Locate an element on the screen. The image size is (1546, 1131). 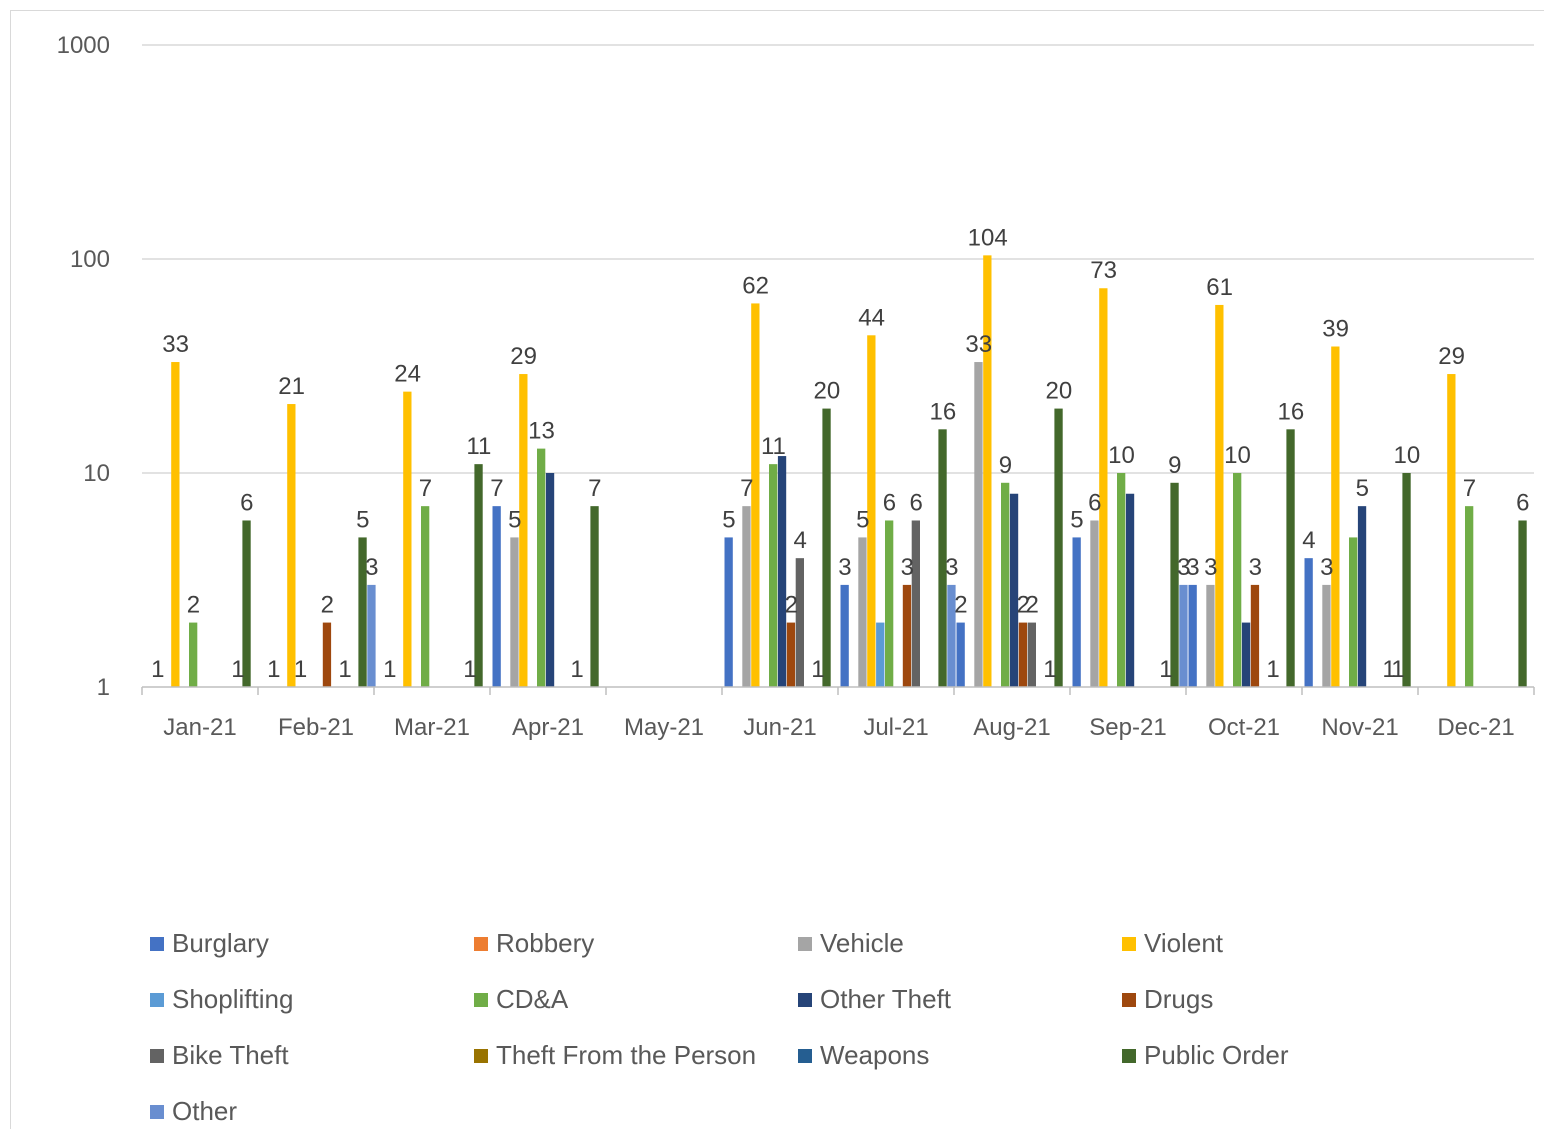
data-label: 62 is located at coordinates (755, 285).